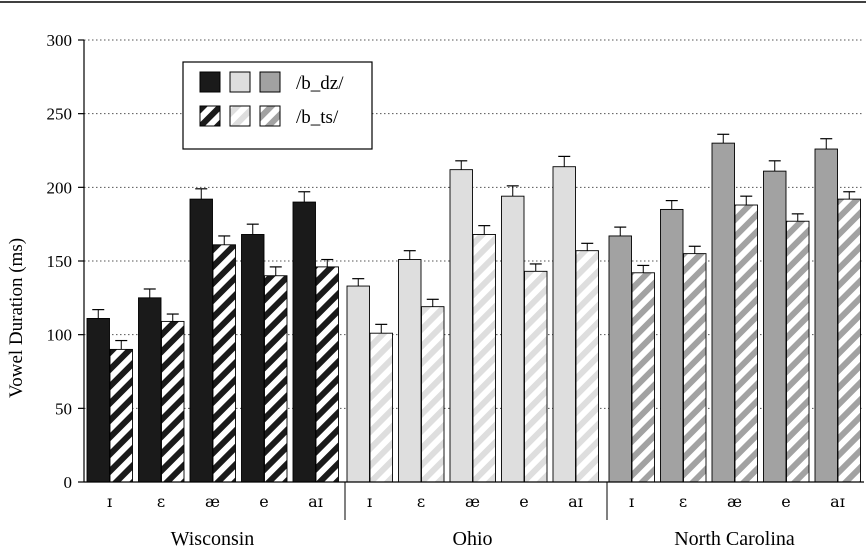  Describe the element at coordinates (16, 318) in the screenshot. I see `y-axis-title: Vowel Duration (ms)` at that location.